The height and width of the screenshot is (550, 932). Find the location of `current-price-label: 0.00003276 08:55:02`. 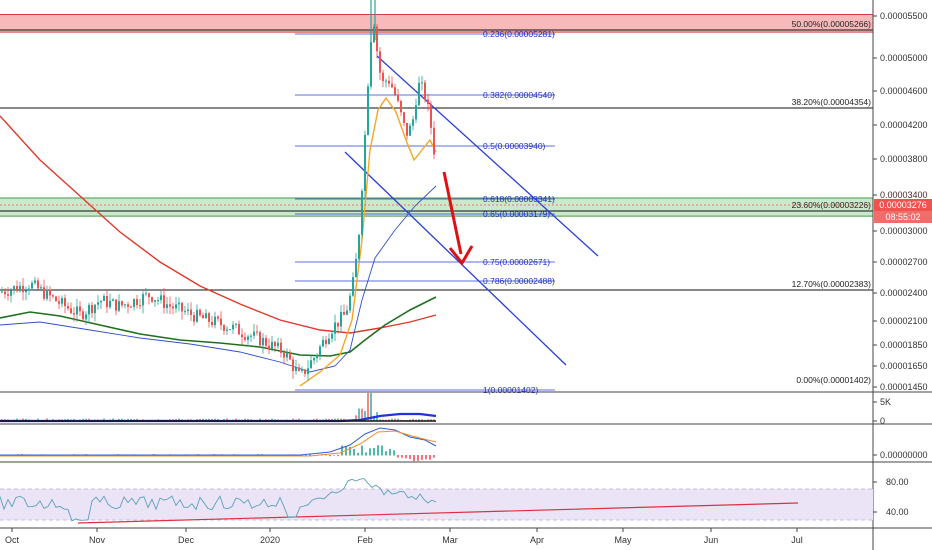

current-price-label: 0.00003276 08:55:02 is located at coordinates (903, 211).